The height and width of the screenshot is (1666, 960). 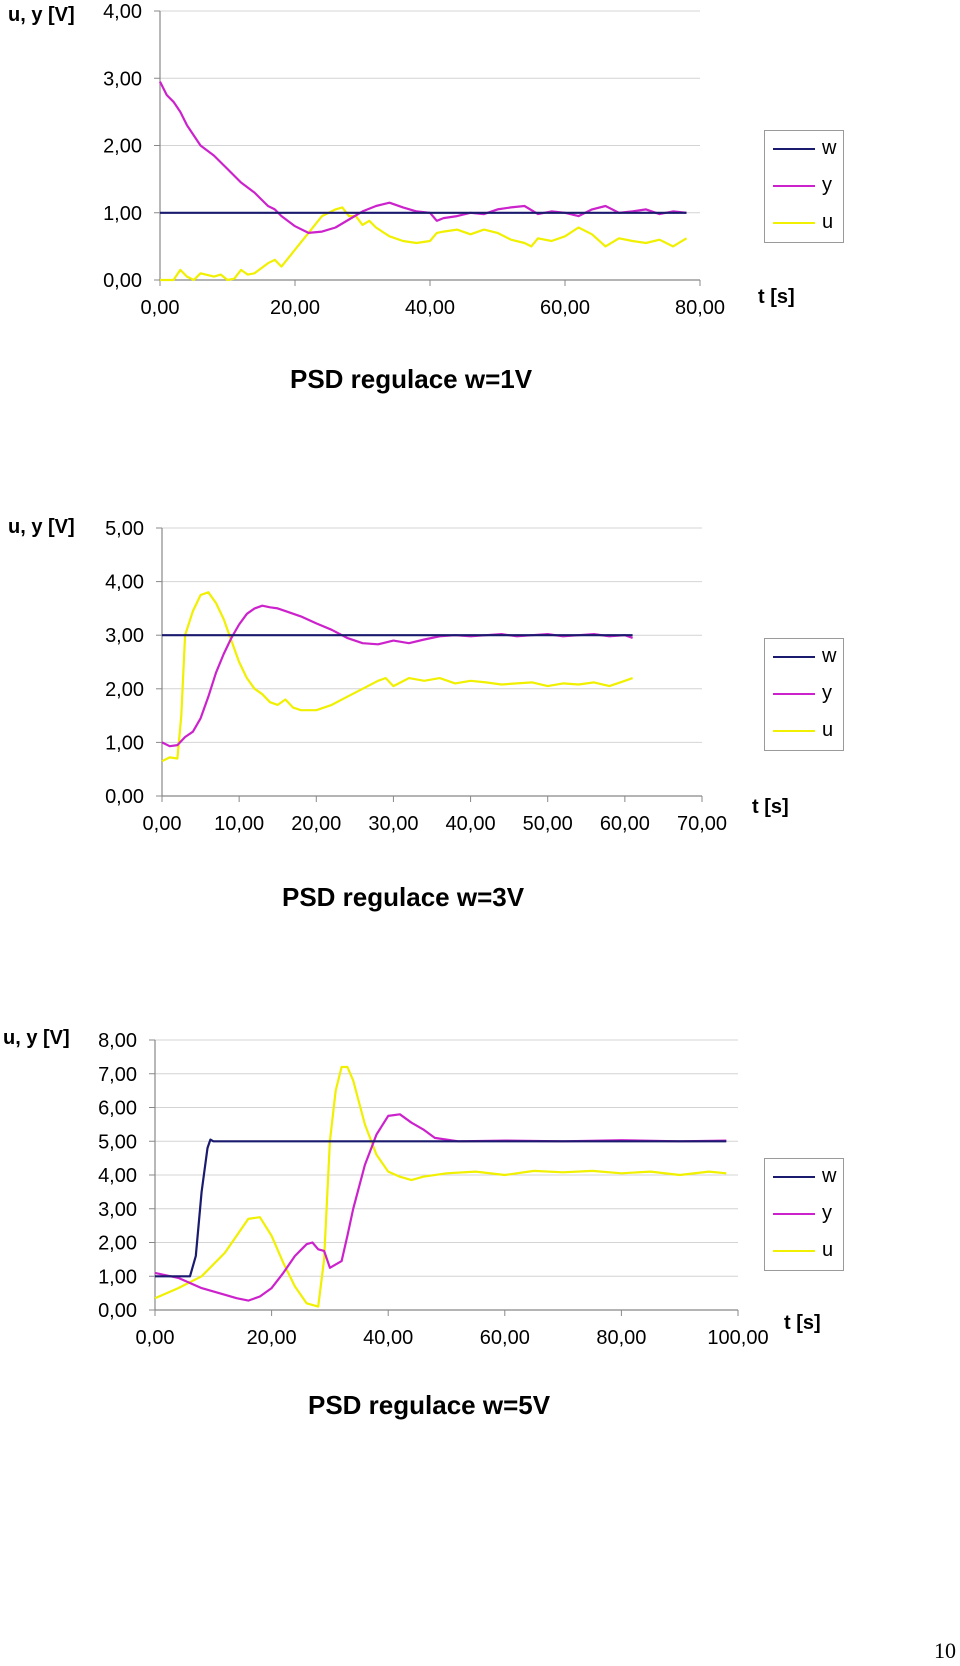 I want to click on chart-w3-legend: w y u, so click(x=804, y=694).